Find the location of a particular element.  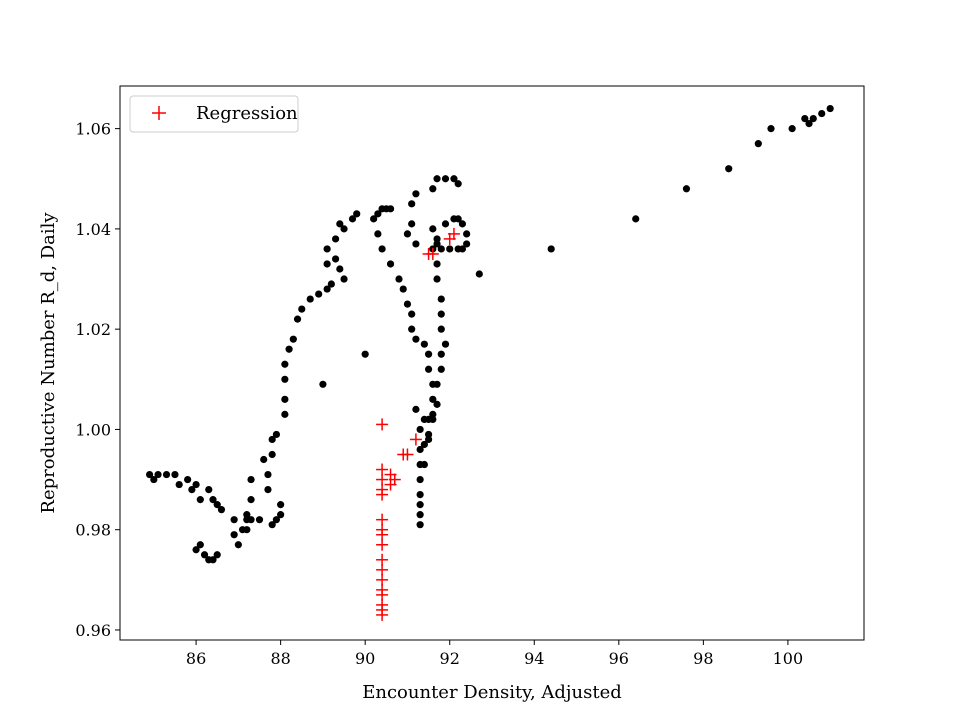

x-axis-label: Encounter Density, Adjusted is located at coordinates (492, 692).